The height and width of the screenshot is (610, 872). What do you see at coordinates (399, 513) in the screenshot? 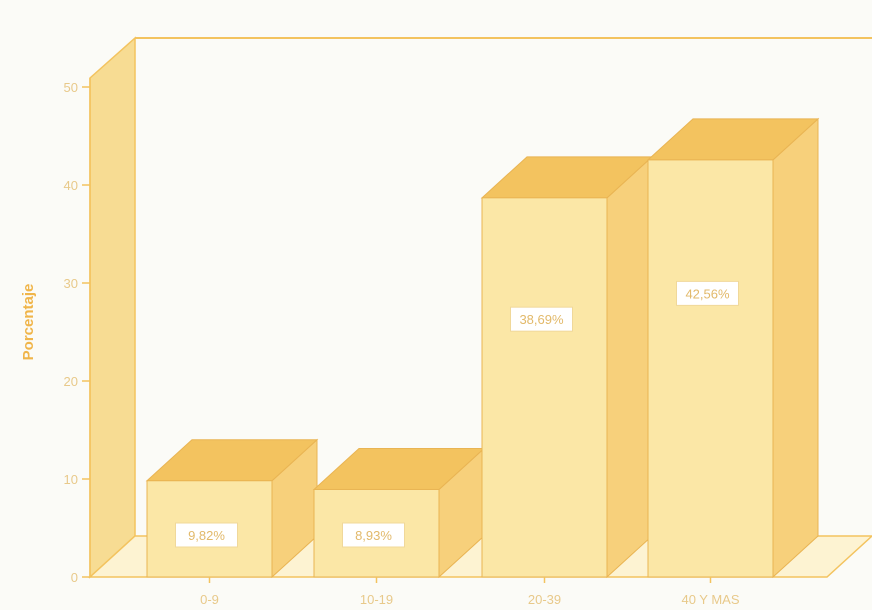
I see `bar-10-19: 8,93%` at bounding box center [399, 513].